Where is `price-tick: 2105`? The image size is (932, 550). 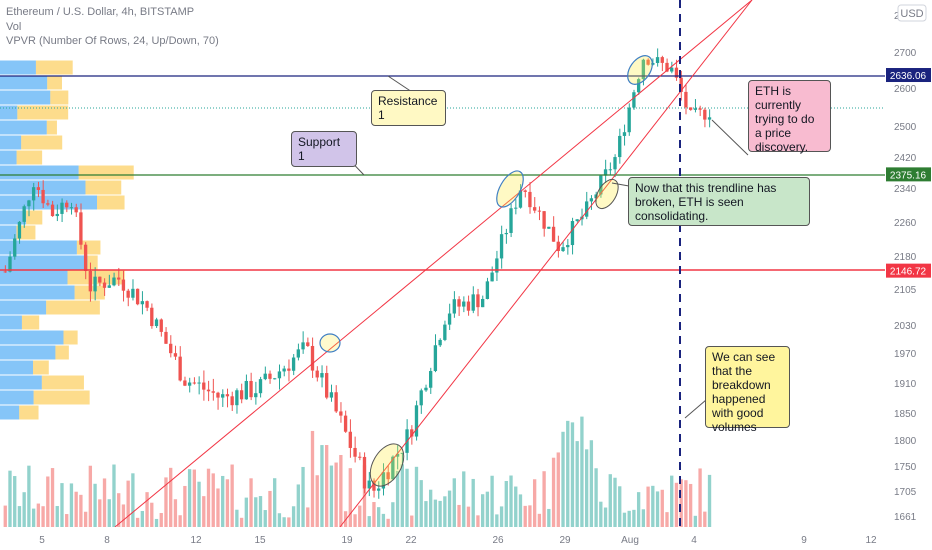 price-tick: 2105 is located at coordinates (905, 290).